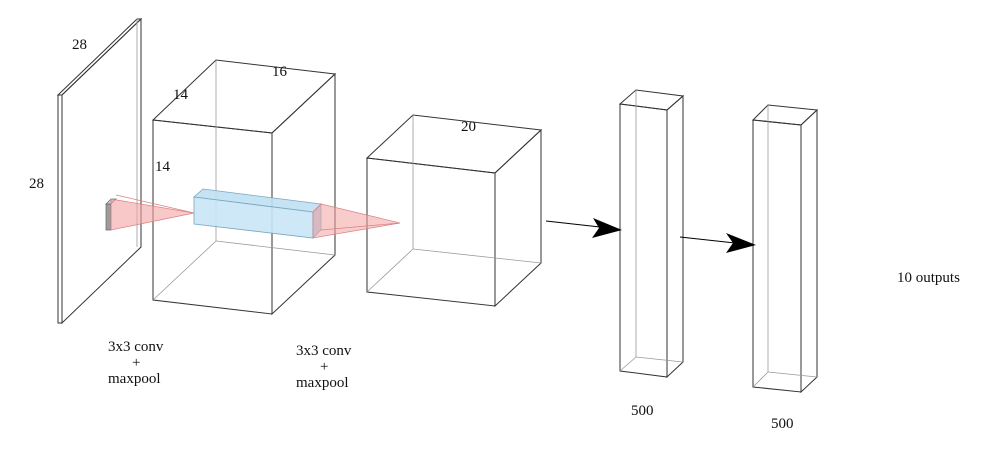 This screenshot has width=986, height=455. What do you see at coordinates (36, 184) in the screenshot?
I see `input-height-label: 28` at bounding box center [36, 184].